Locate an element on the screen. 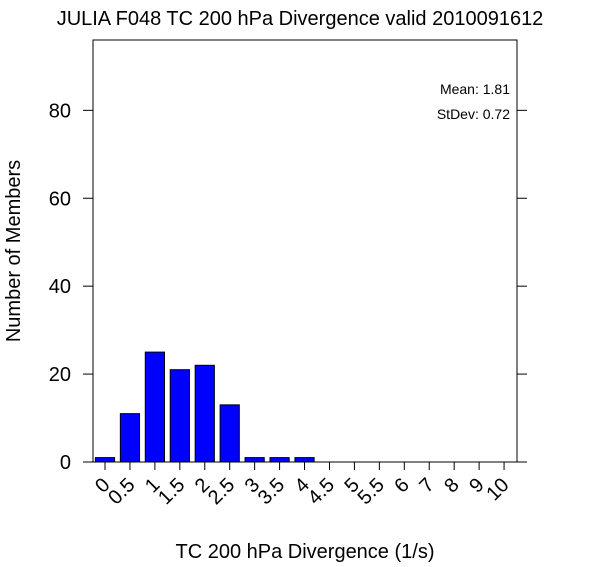 This screenshot has width=600, height=567. bar-3.5 is located at coordinates (279, 460).